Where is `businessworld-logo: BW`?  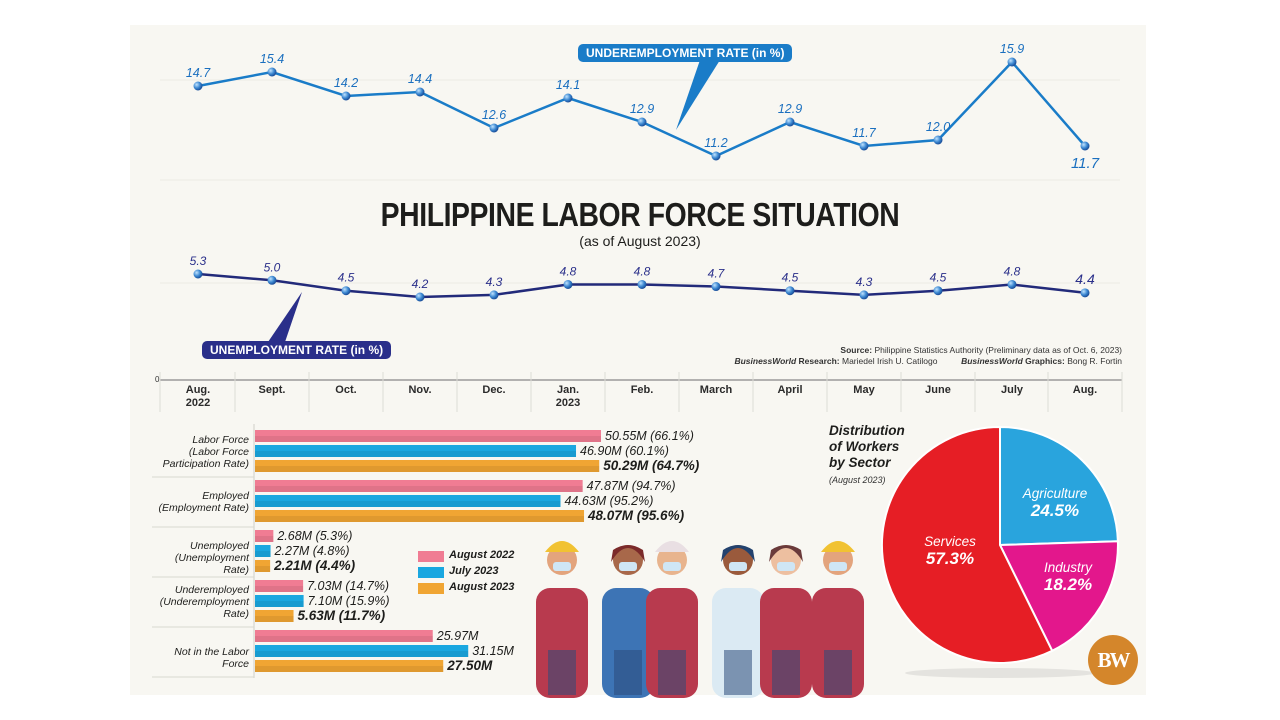
businessworld-logo: BW is located at coordinates (1113, 660).